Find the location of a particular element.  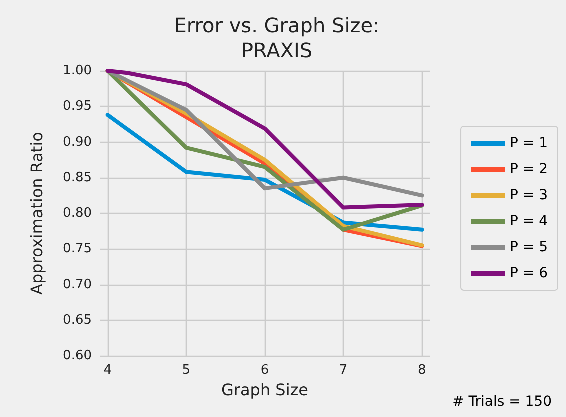

x-tick-label: 4 is located at coordinates (108, 370).